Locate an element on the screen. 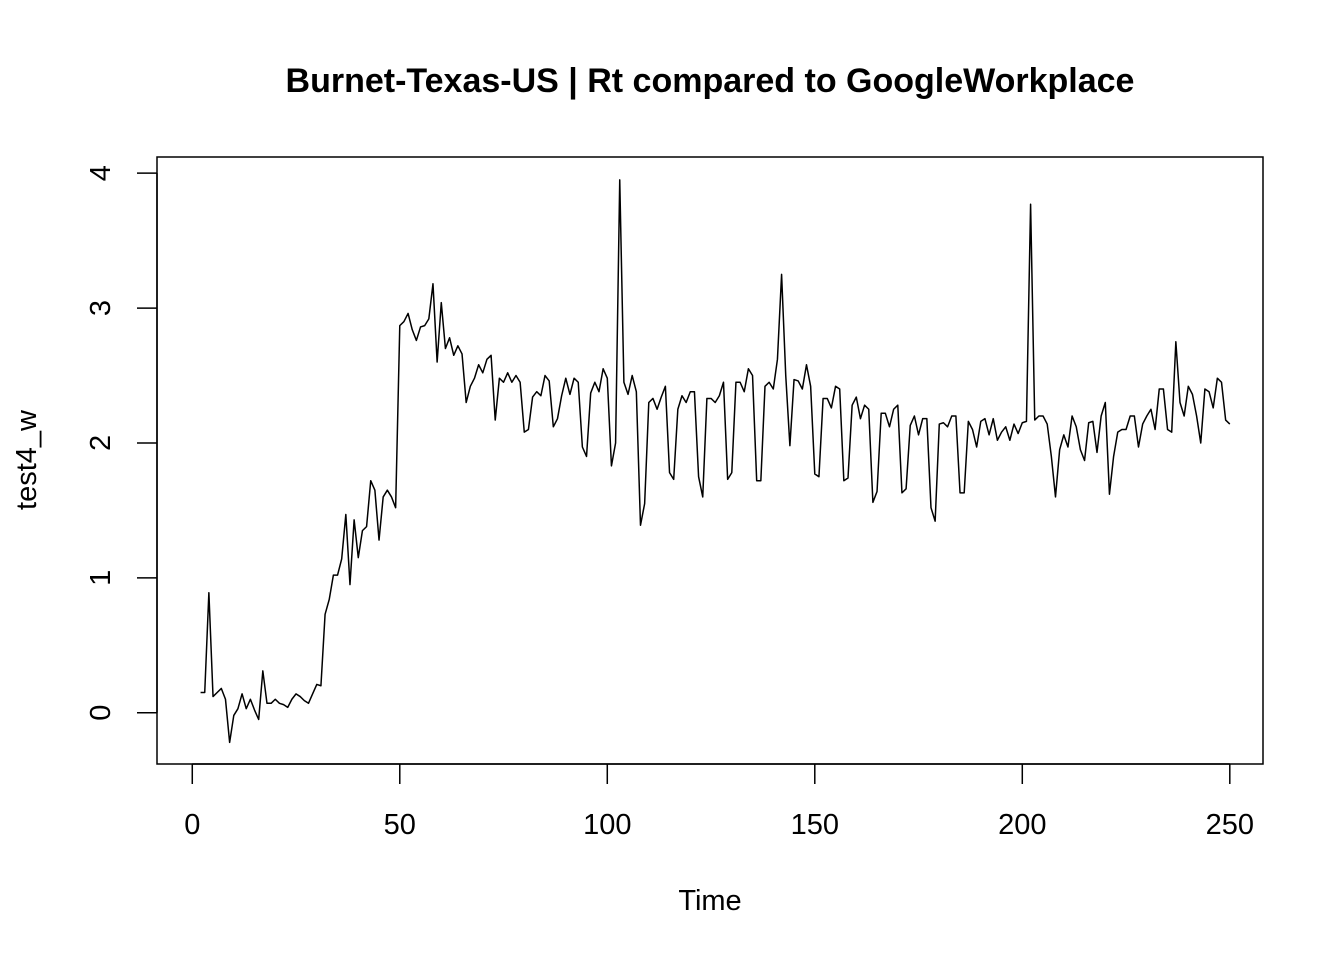  x-axis: 0 50 100 150 200 250 is located at coordinates (719, 802).